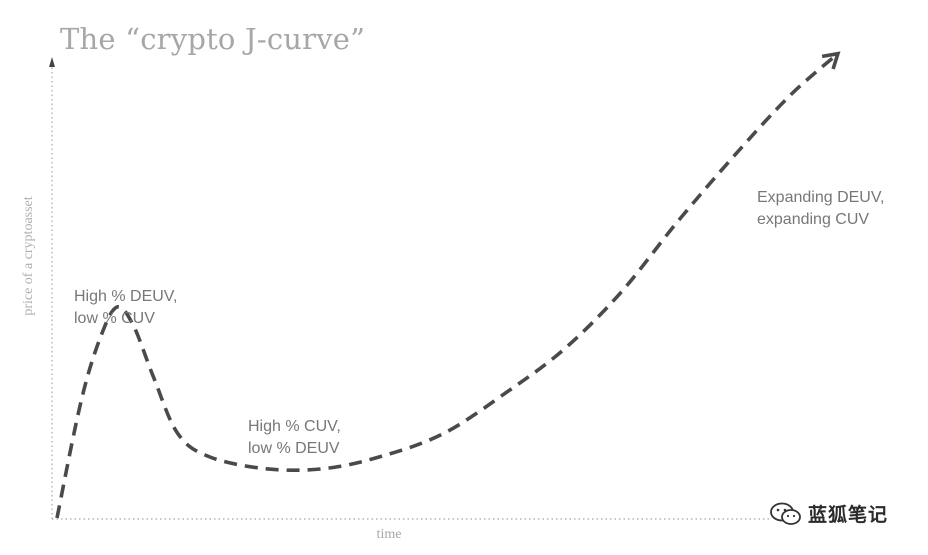 The image size is (928, 555). What do you see at coordinates (294, 426) in the screenshot?
I see `annotation-line: High % CUV,` at bounding box center [294, 426].